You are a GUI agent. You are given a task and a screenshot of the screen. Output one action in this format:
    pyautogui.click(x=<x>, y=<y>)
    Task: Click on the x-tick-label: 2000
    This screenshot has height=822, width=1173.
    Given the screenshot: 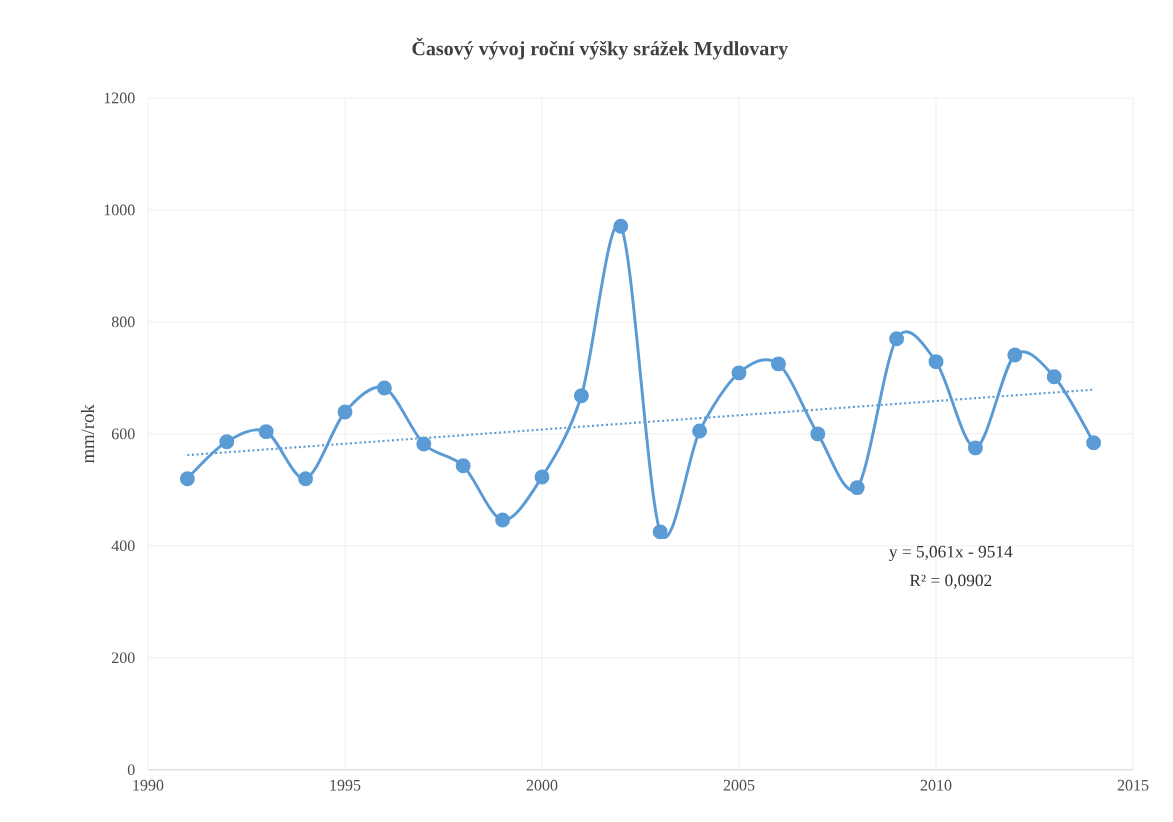 What is the action you would take?
    pyautogui.click(x=542, y=785)
    